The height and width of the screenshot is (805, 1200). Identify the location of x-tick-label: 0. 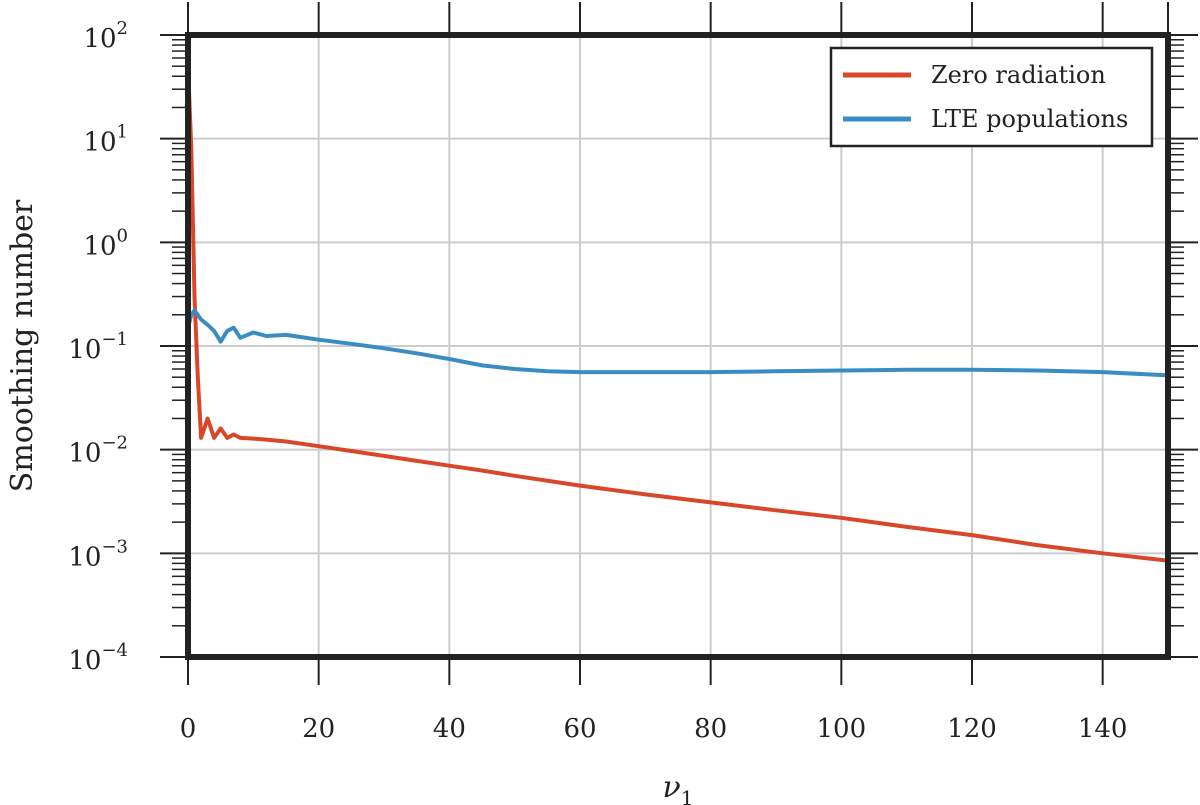
(188, 729).